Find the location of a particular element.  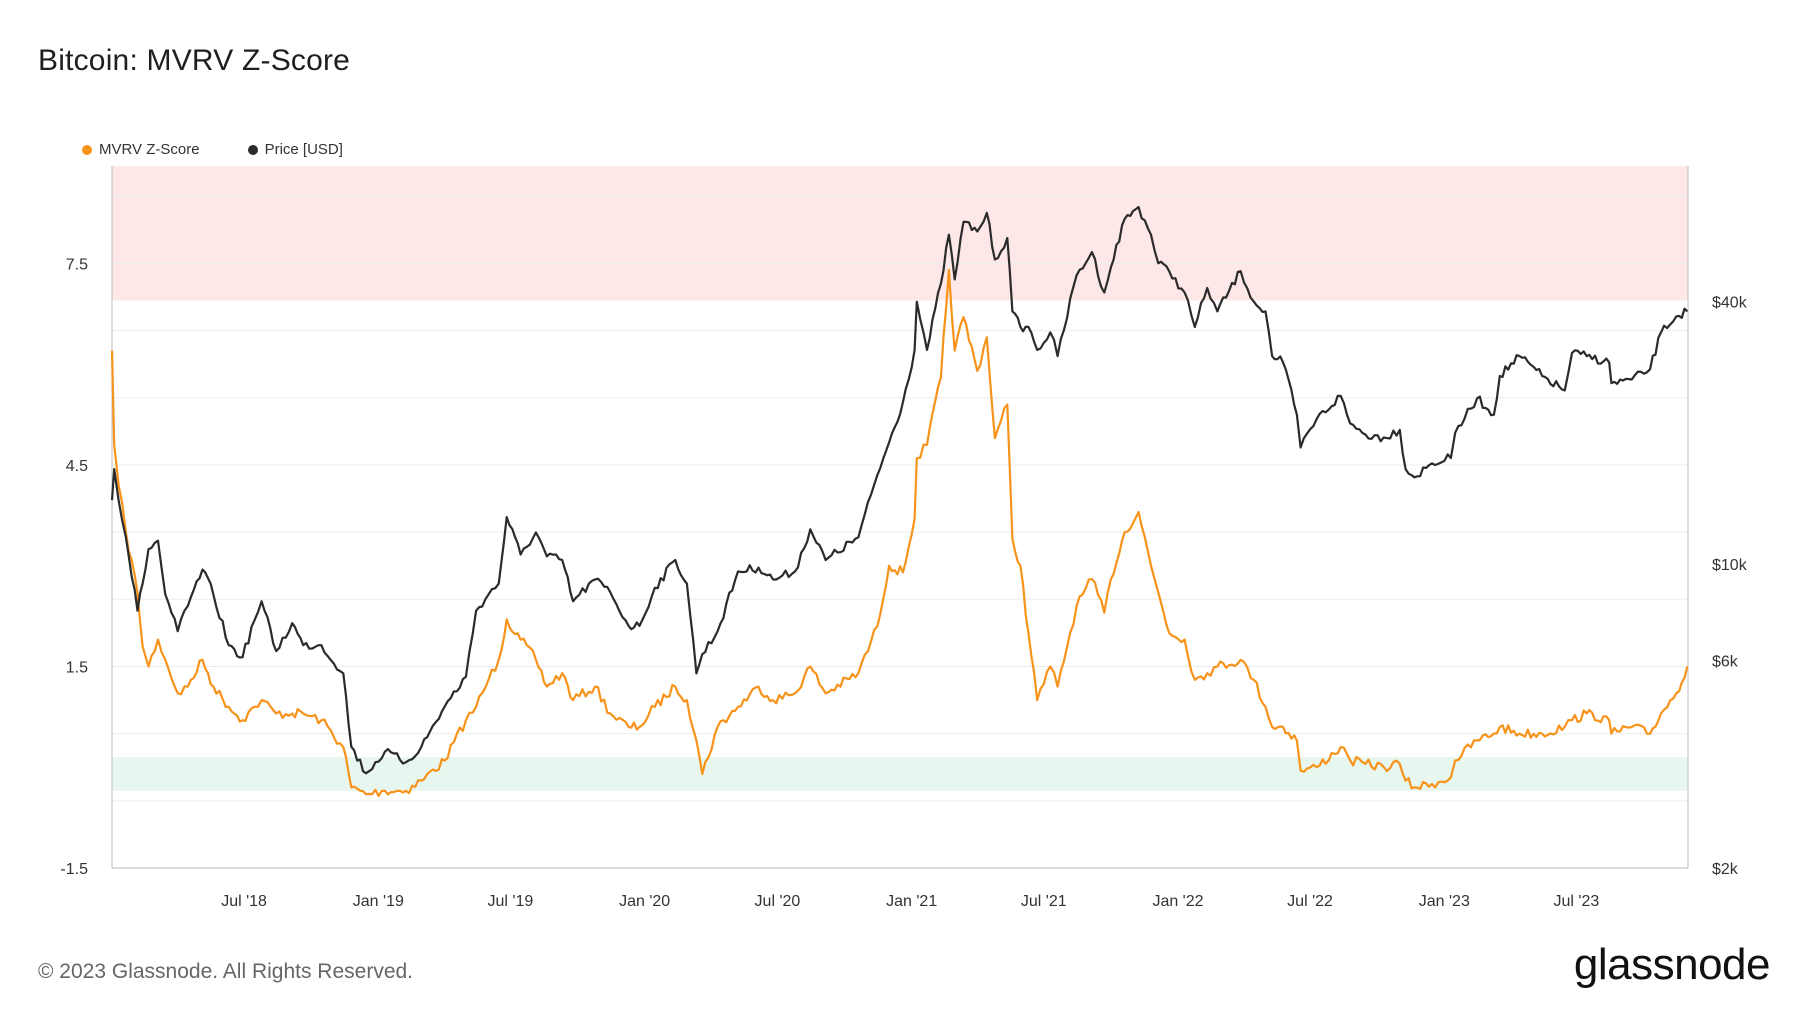

legend-label-price: Price [USD] is located at coordinates (303, 149).